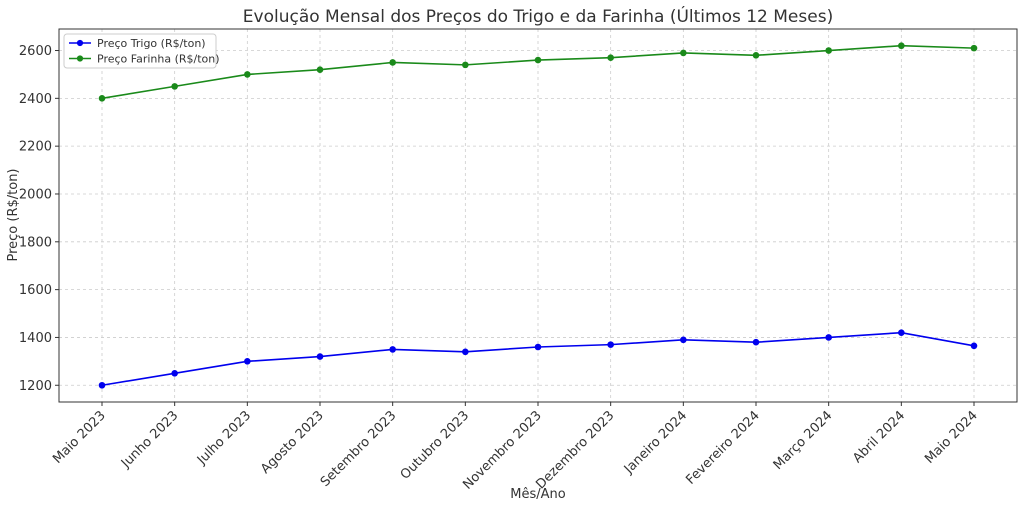  What do you see at coordinates (502, 450) in the screenshot?
I see `x-tick-label: Novembro 2023` at bounding box center [502, 450].